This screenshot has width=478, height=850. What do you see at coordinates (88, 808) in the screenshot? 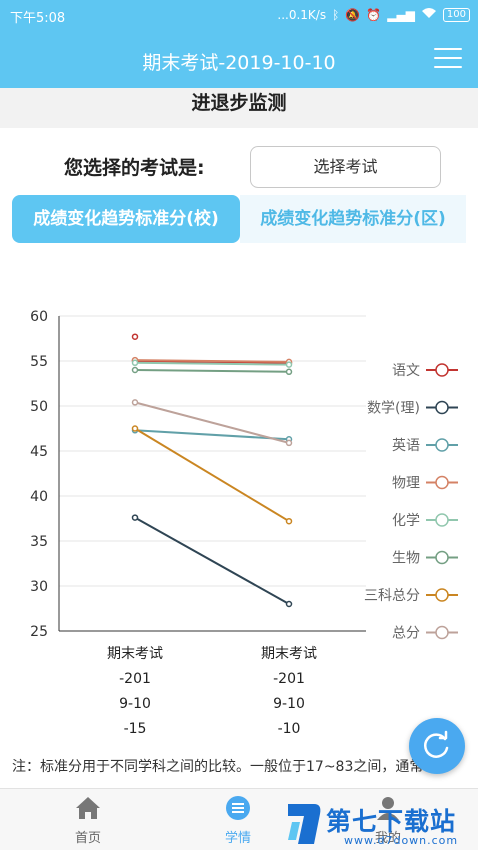
I see `home-icon` at bounding box center [88, 808].